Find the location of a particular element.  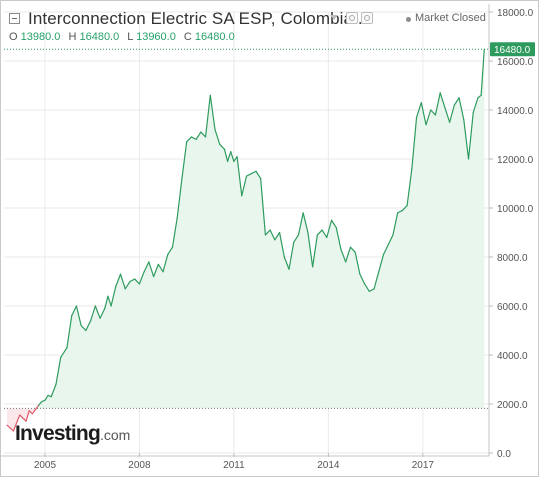

x-tick-label: 2011 is located at coordinates (234, 465).